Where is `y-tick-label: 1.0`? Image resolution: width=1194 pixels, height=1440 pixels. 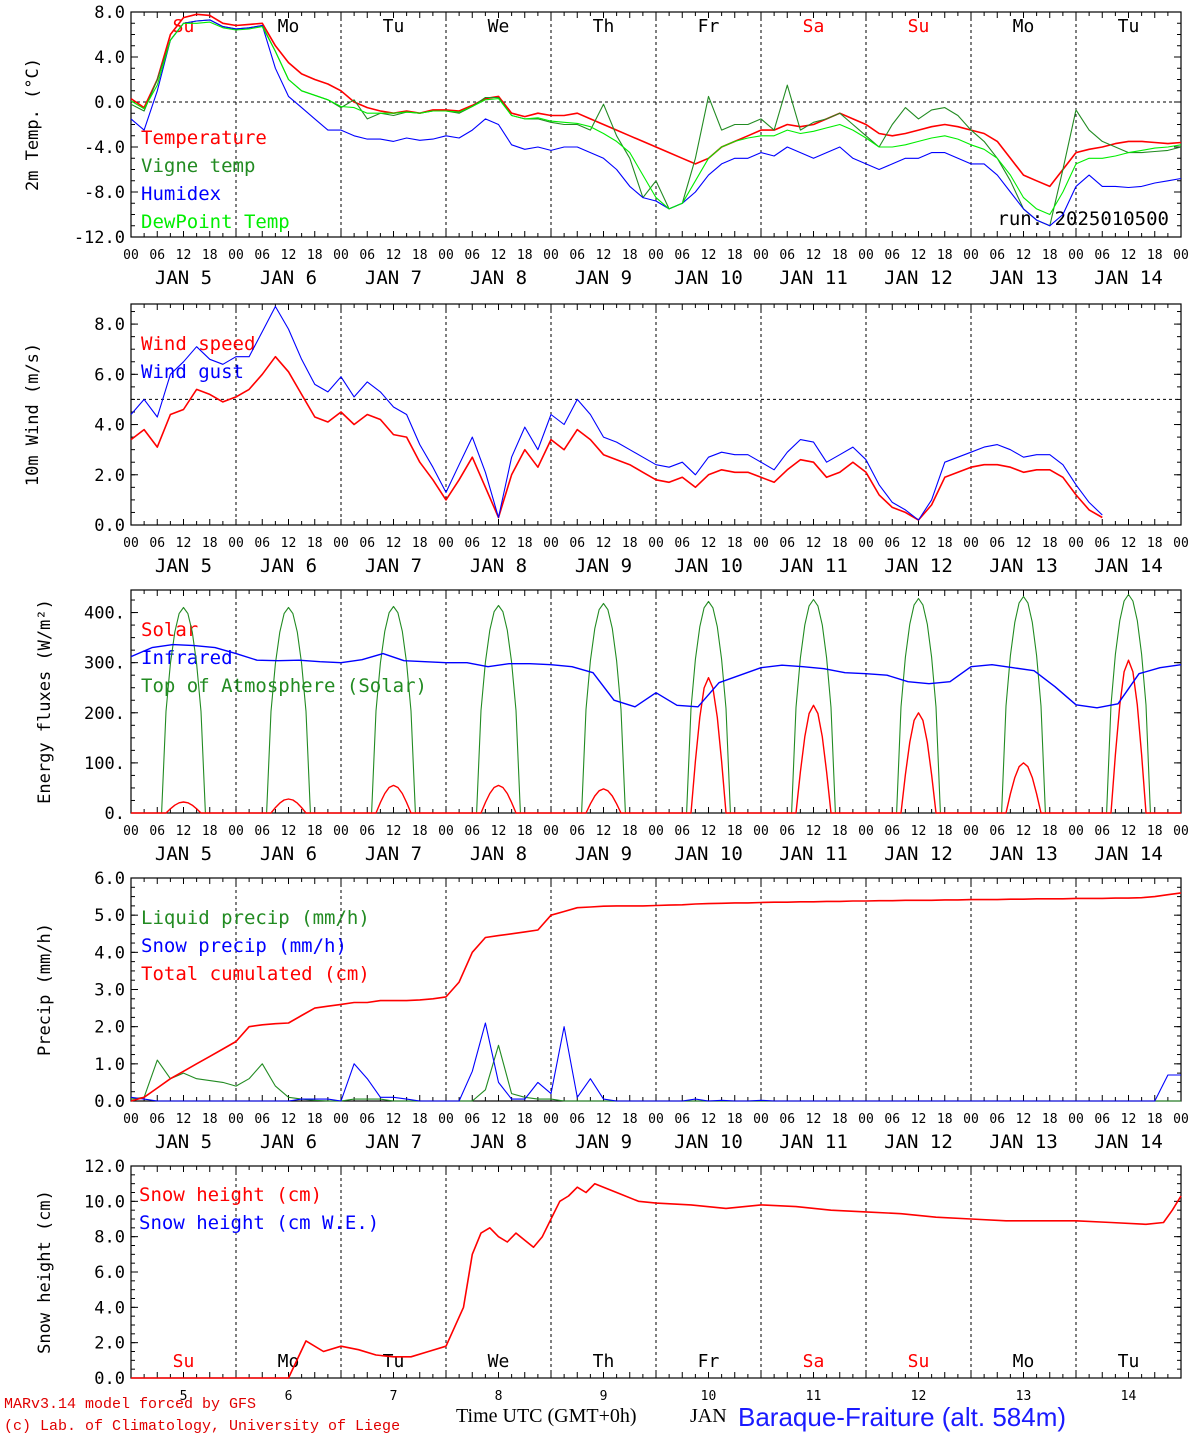 y-tick-label: 1.0 is located at coordinates (109, 1065).